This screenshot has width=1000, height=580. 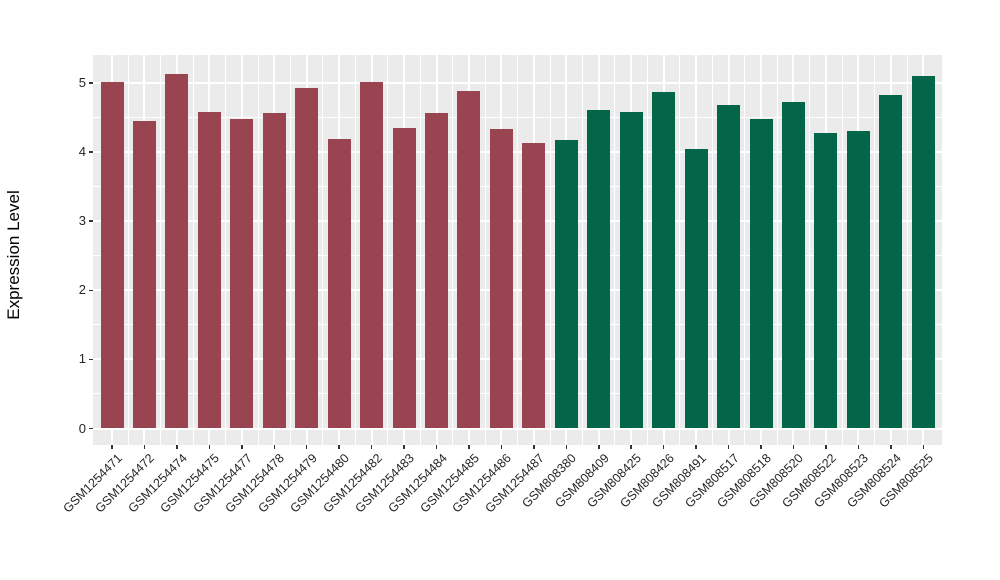 What do you see at coordinates (82, 359) in the screenshot?
I see `y-tick-label: 1` at bounding box center [82, 359].